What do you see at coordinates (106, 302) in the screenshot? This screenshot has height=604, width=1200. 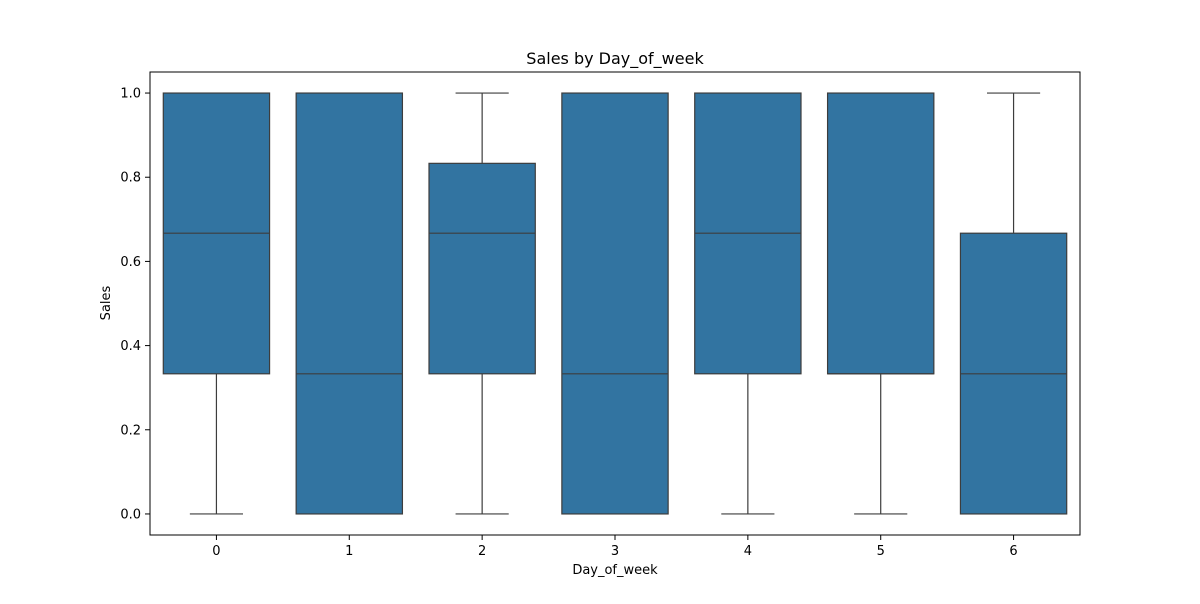 I see `y-axis-label: Sales` at bounding box center [106, 302].